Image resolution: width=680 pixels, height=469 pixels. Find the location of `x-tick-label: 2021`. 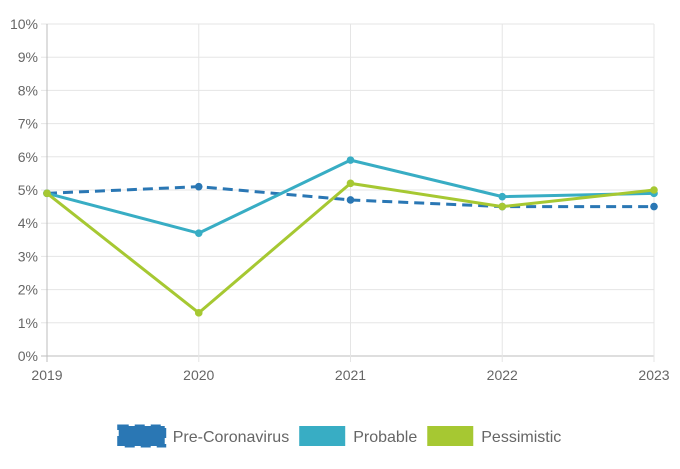

x-tick-label: 2021 is located at coordinates (350, 375).